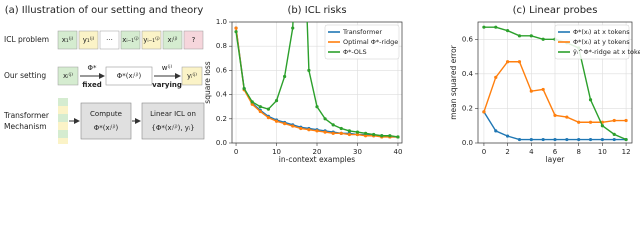 The height and width of the screenshot is (240, 640). I want to click on legend-label: Transformer, so click(362, 32).